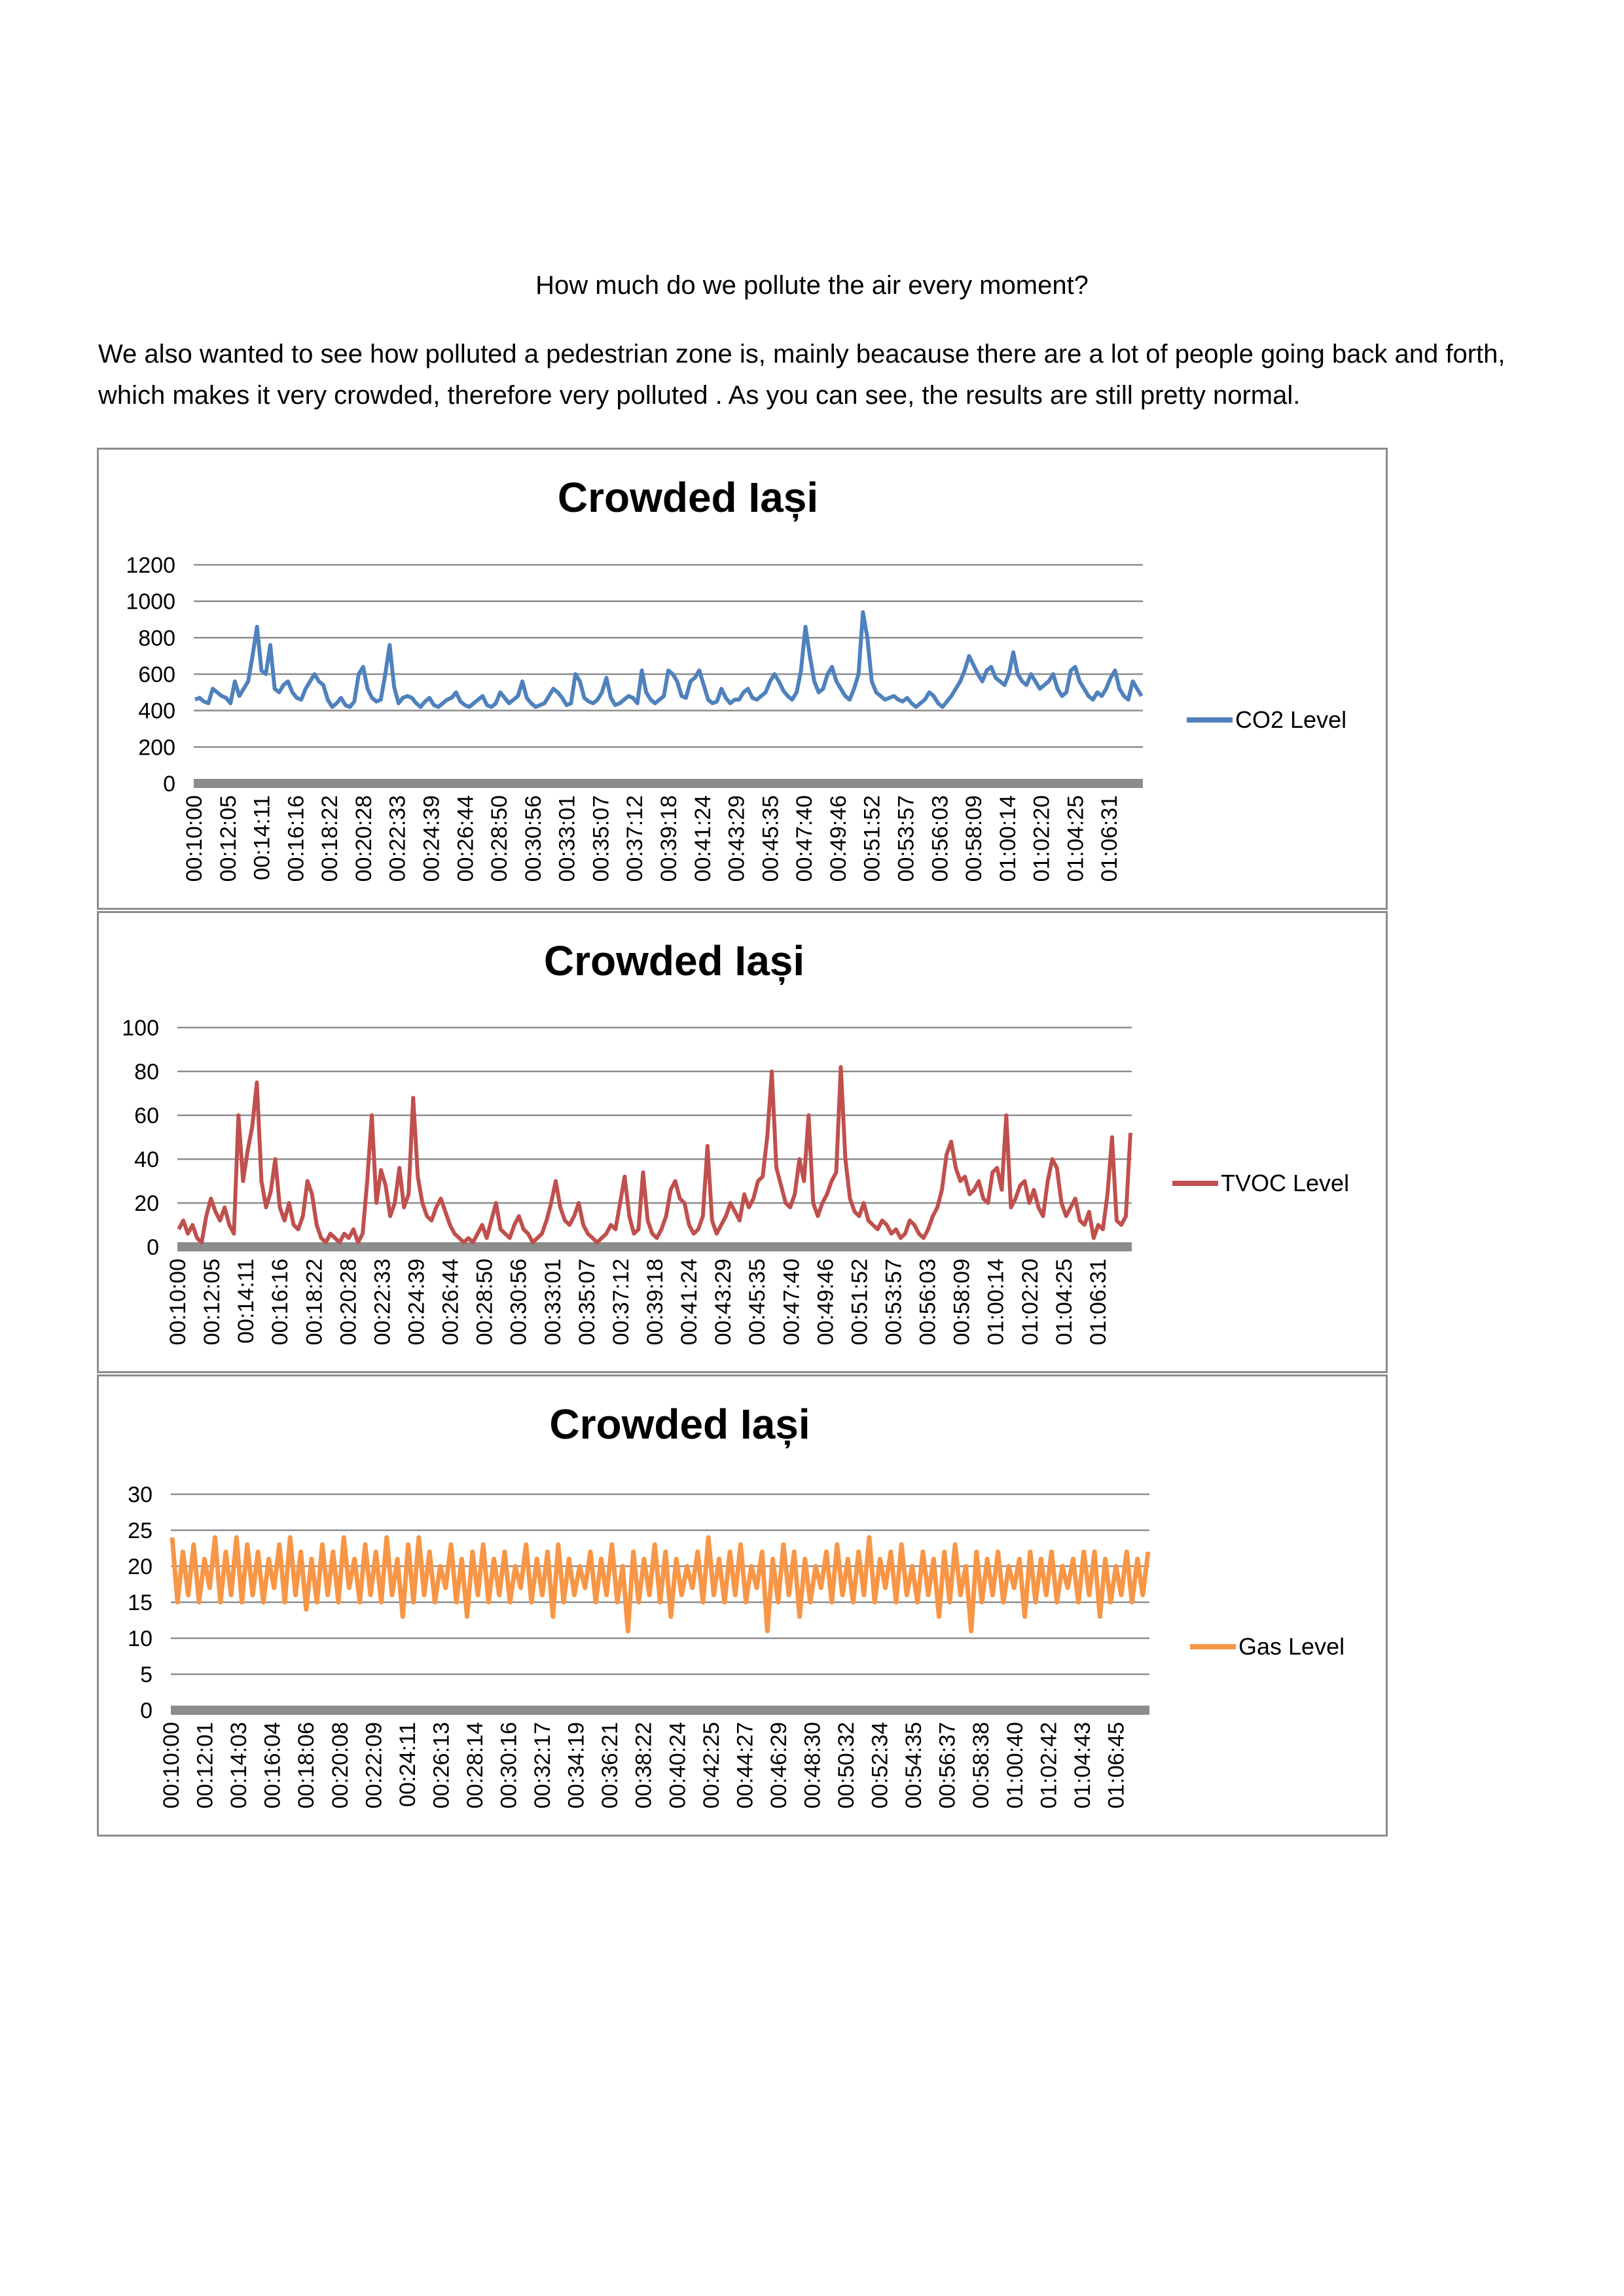  Describe the element at coordinates (644, 1765) in the screenshot. I see `x-tick-label: 00:38:22` at that location.